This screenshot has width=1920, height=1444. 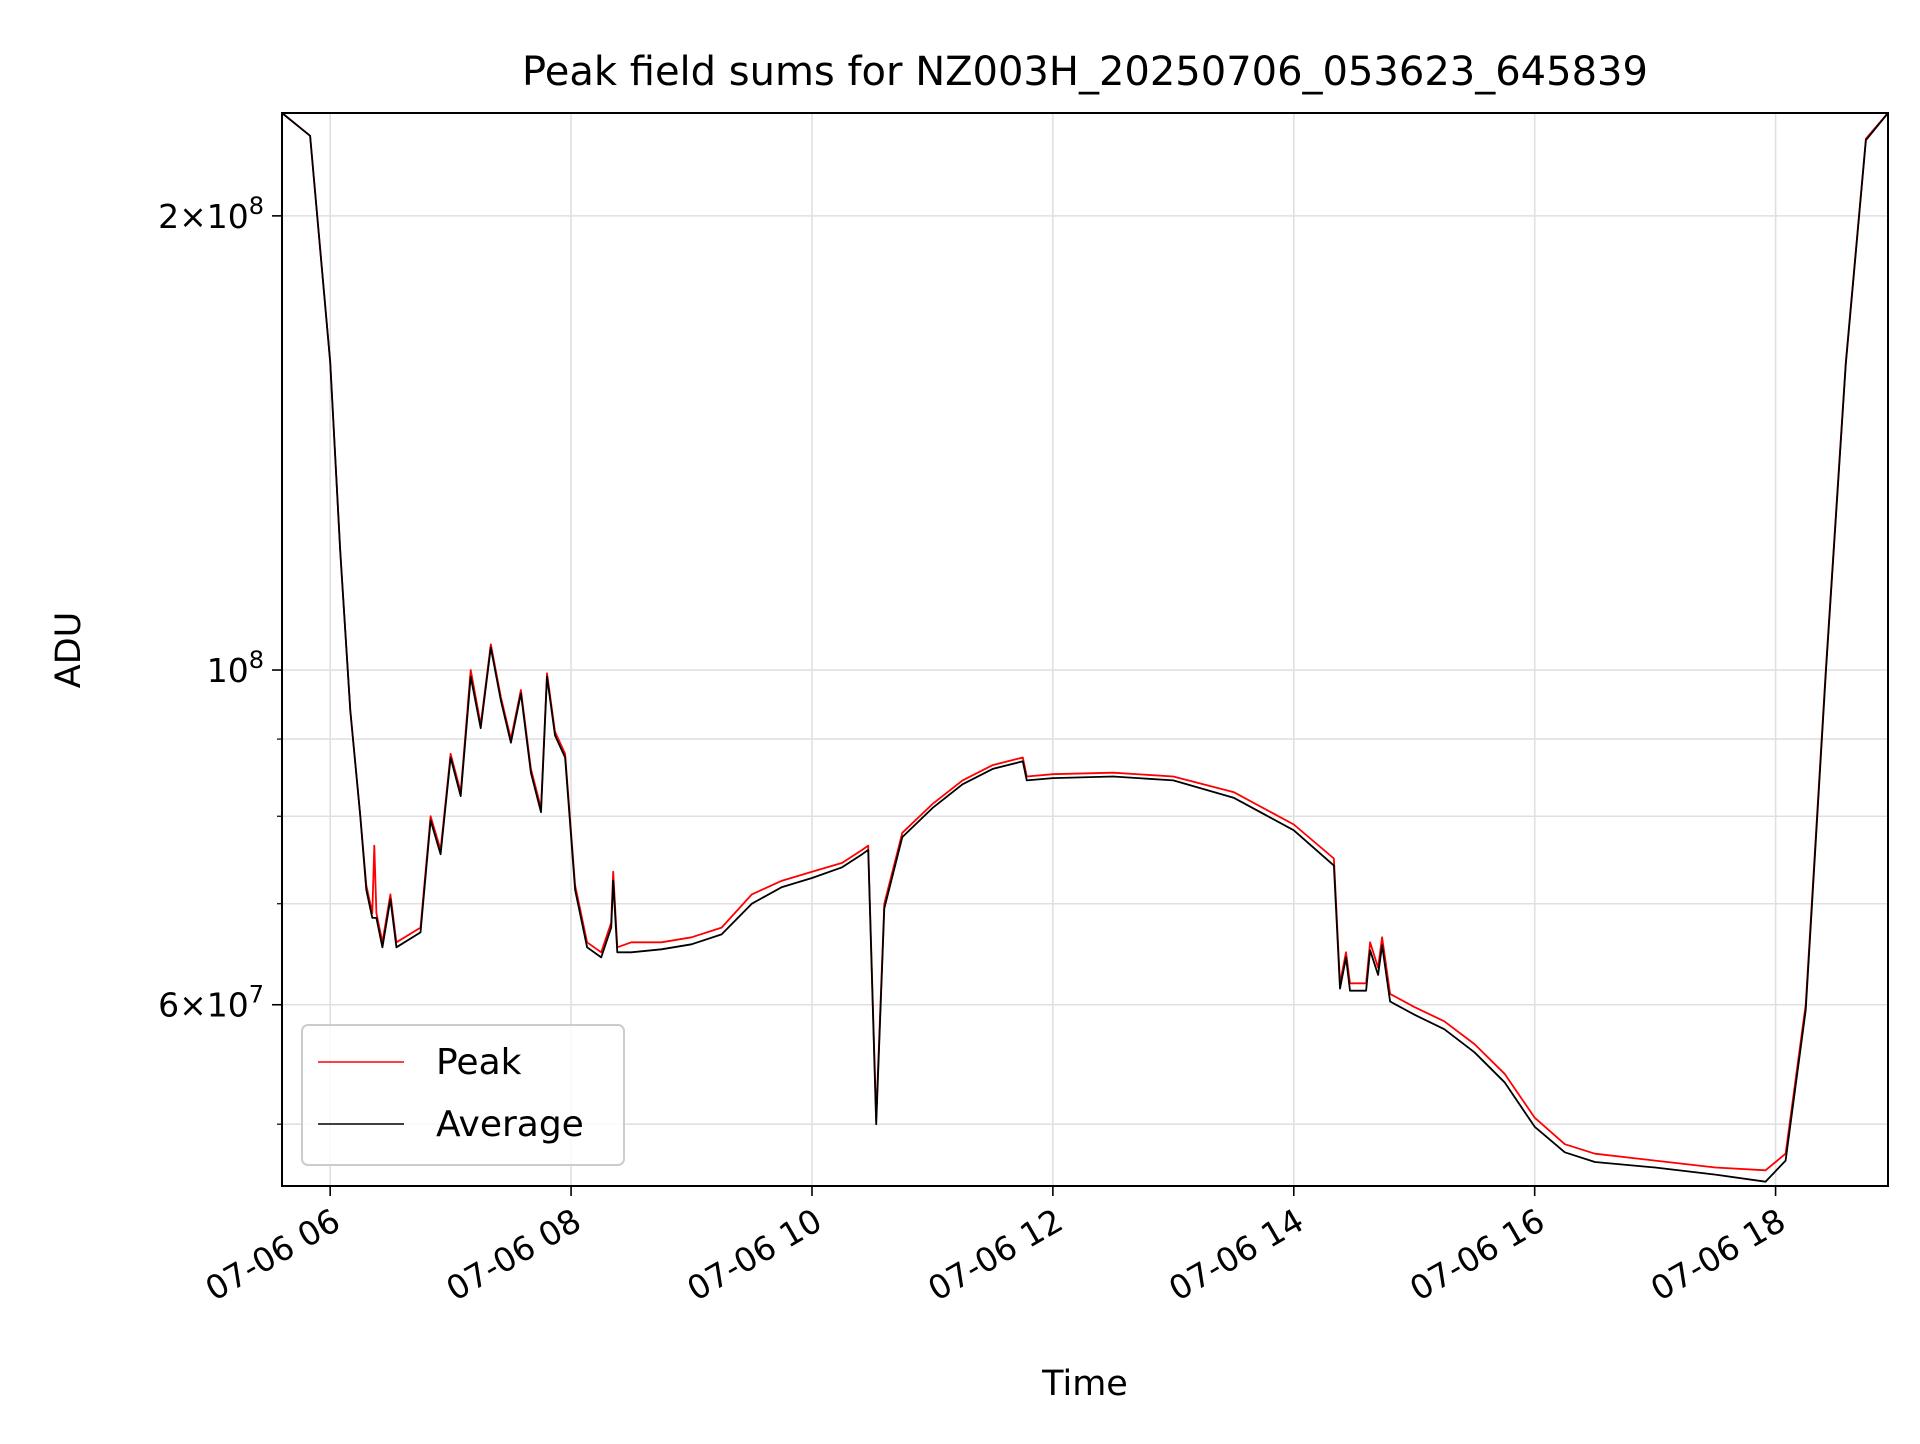 I want to click on x-axis-label: Time, so click(x=1084, y=1384).